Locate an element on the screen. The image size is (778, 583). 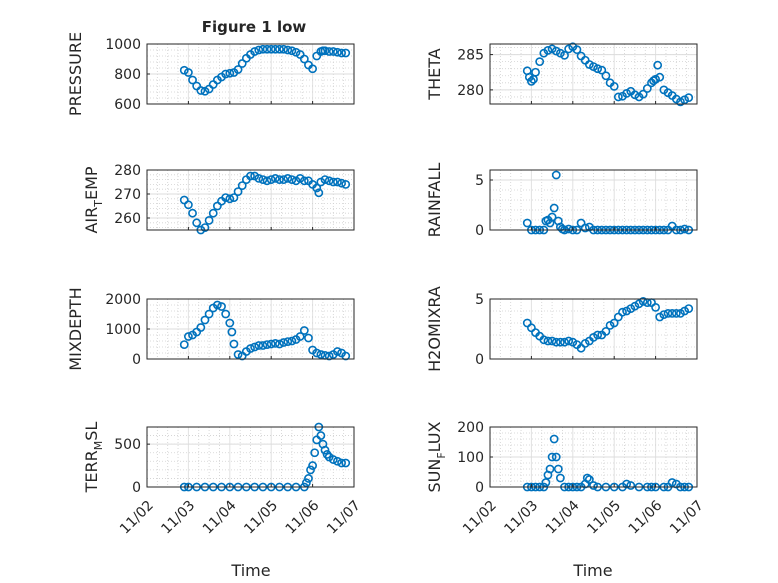
y-axis-label: AIRTEMP is located at coordinates (93, 199).